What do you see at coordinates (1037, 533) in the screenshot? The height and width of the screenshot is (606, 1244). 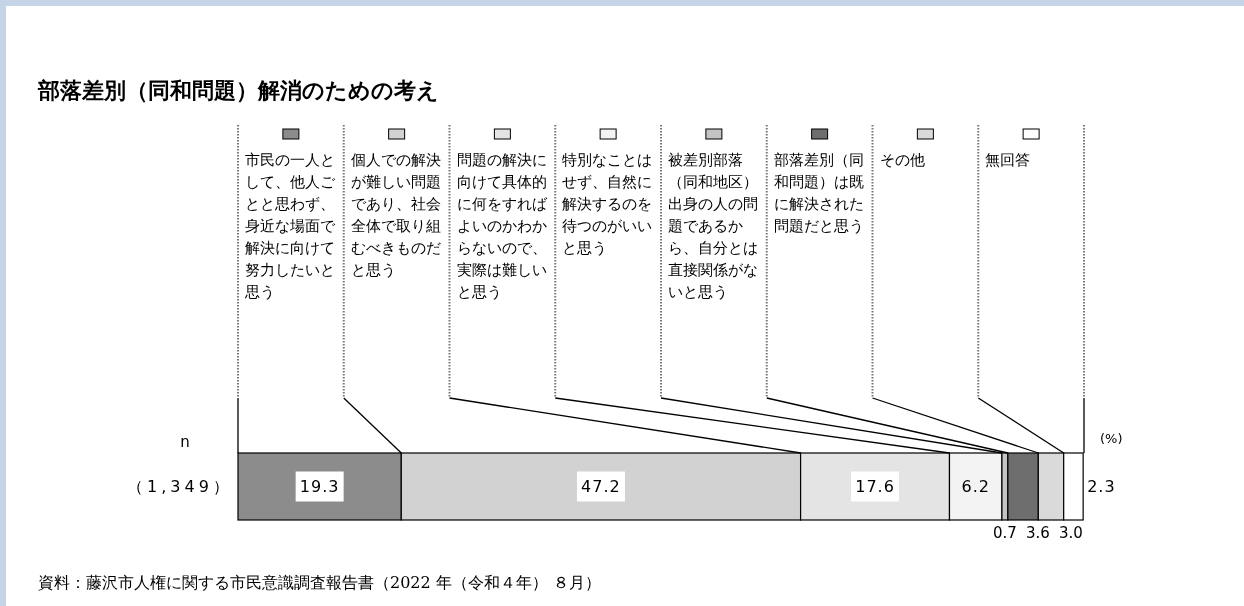 I see `data-label: 3.6` at bounding box center [1037, 533].